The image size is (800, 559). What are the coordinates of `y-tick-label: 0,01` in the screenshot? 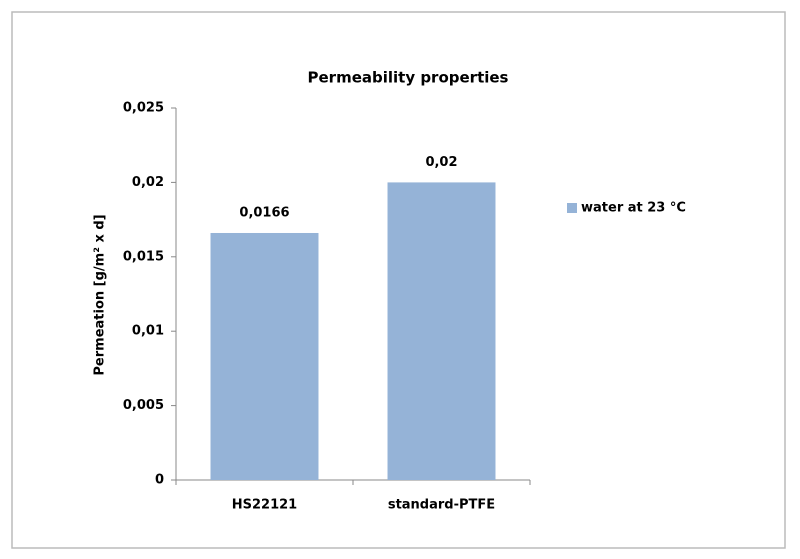 It's located at (148, 331).